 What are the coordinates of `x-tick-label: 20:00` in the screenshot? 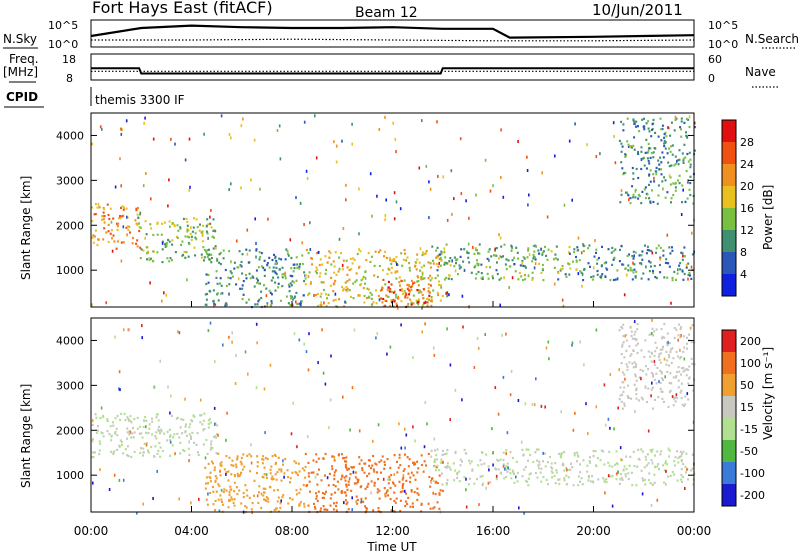 It's located at (593, 531).